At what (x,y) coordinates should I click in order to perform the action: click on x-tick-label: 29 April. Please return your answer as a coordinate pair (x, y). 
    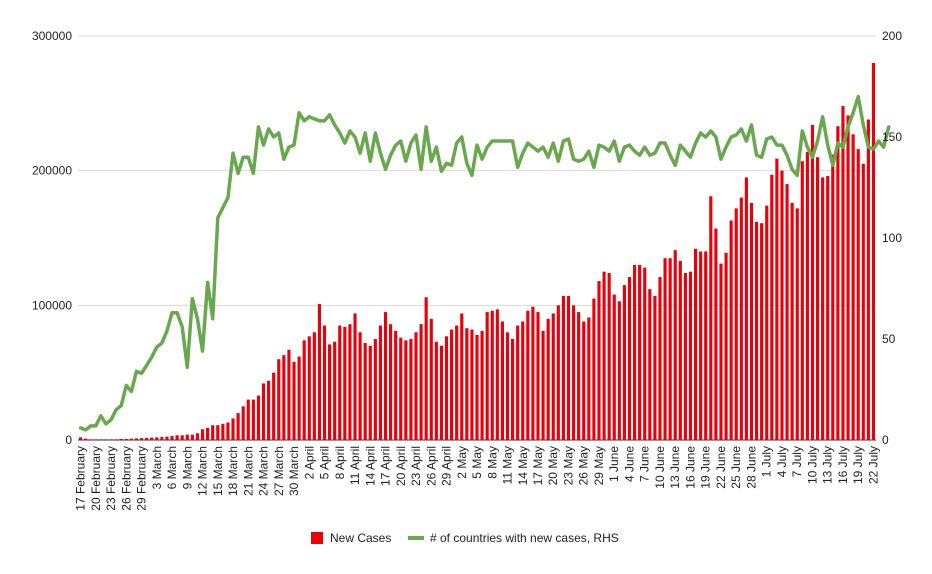
    Looking at the image, I should click on (447, 466).